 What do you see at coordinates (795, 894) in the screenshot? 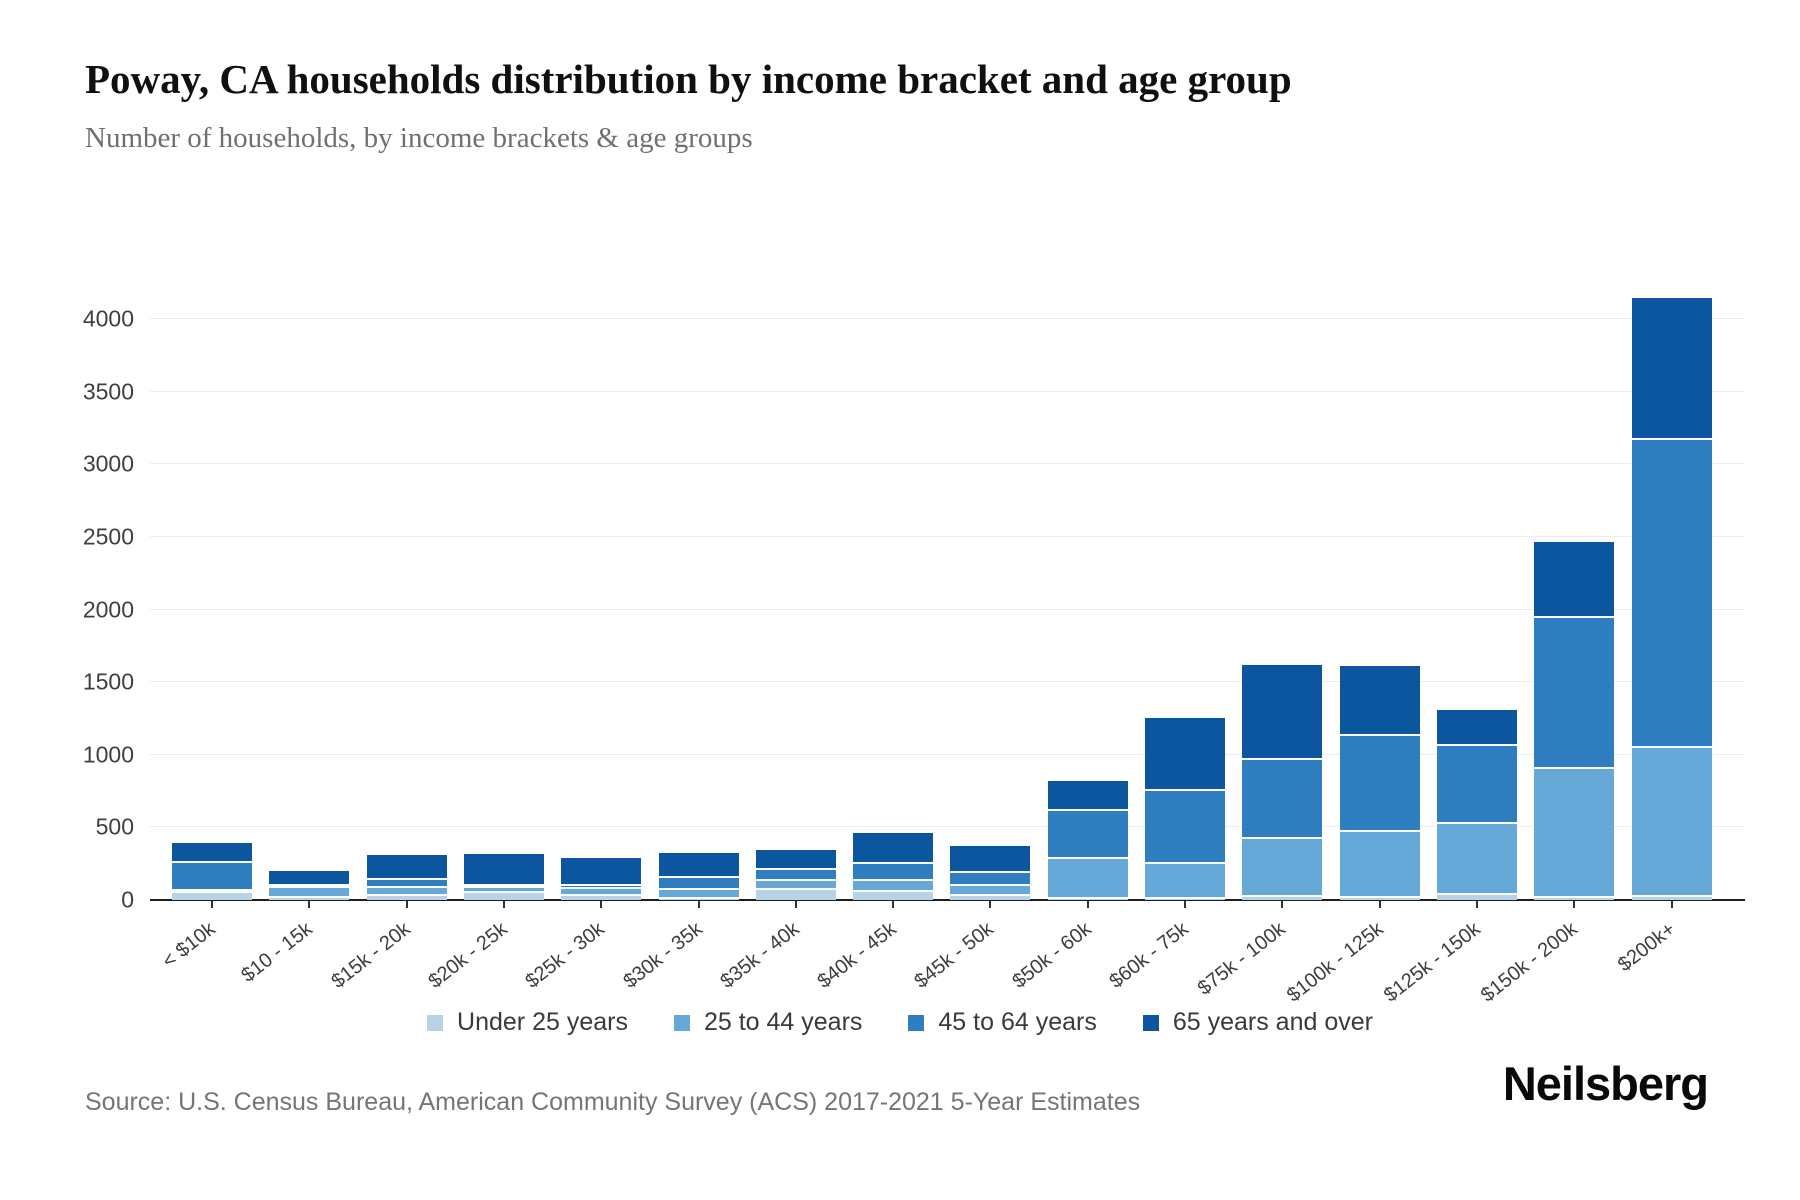
I see `bar-segment-$35k - 40k-Under 25 years` at bounding box center [795, 894].